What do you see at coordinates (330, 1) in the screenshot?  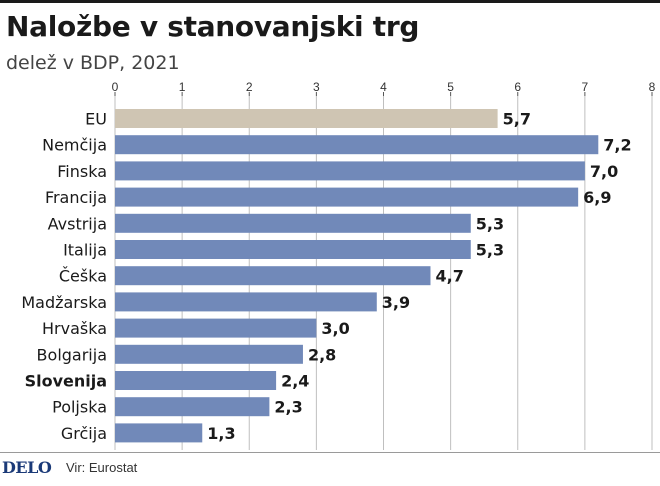 I see `top-rule` at bounding box center [330, 1].